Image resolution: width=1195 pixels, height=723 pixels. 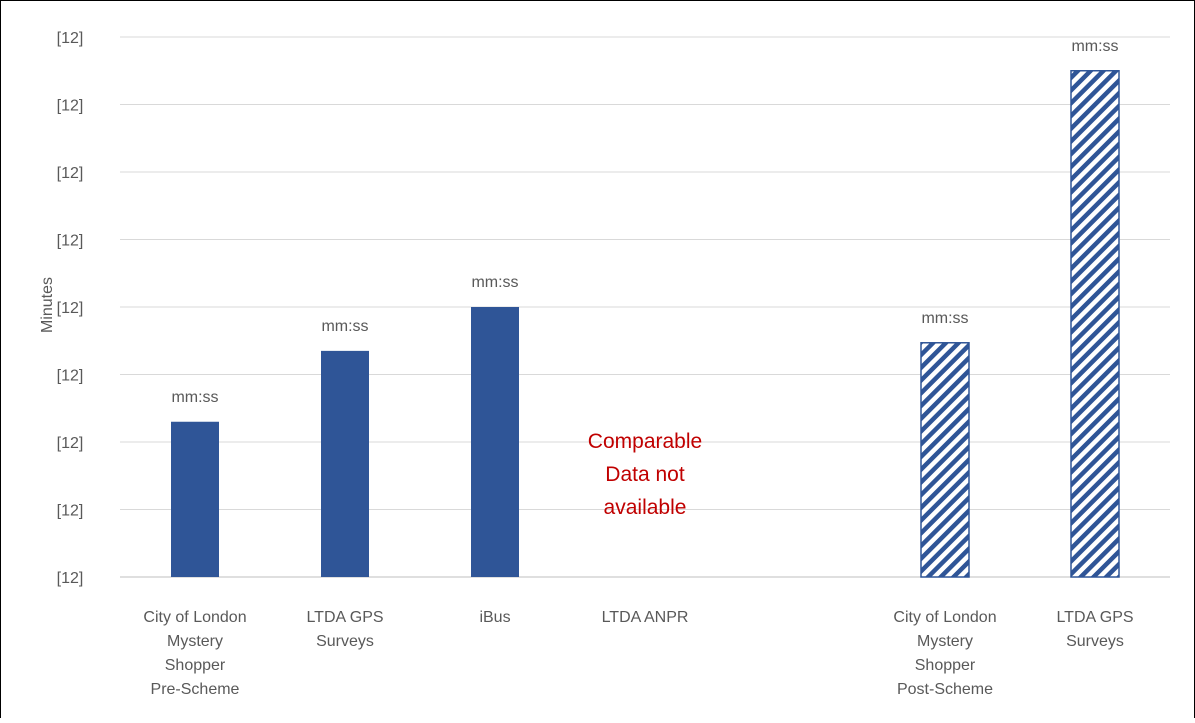 I want to click on x-tick-label: City of London Mystery Shopper Post-Scheme, so click(x=944, y=653).